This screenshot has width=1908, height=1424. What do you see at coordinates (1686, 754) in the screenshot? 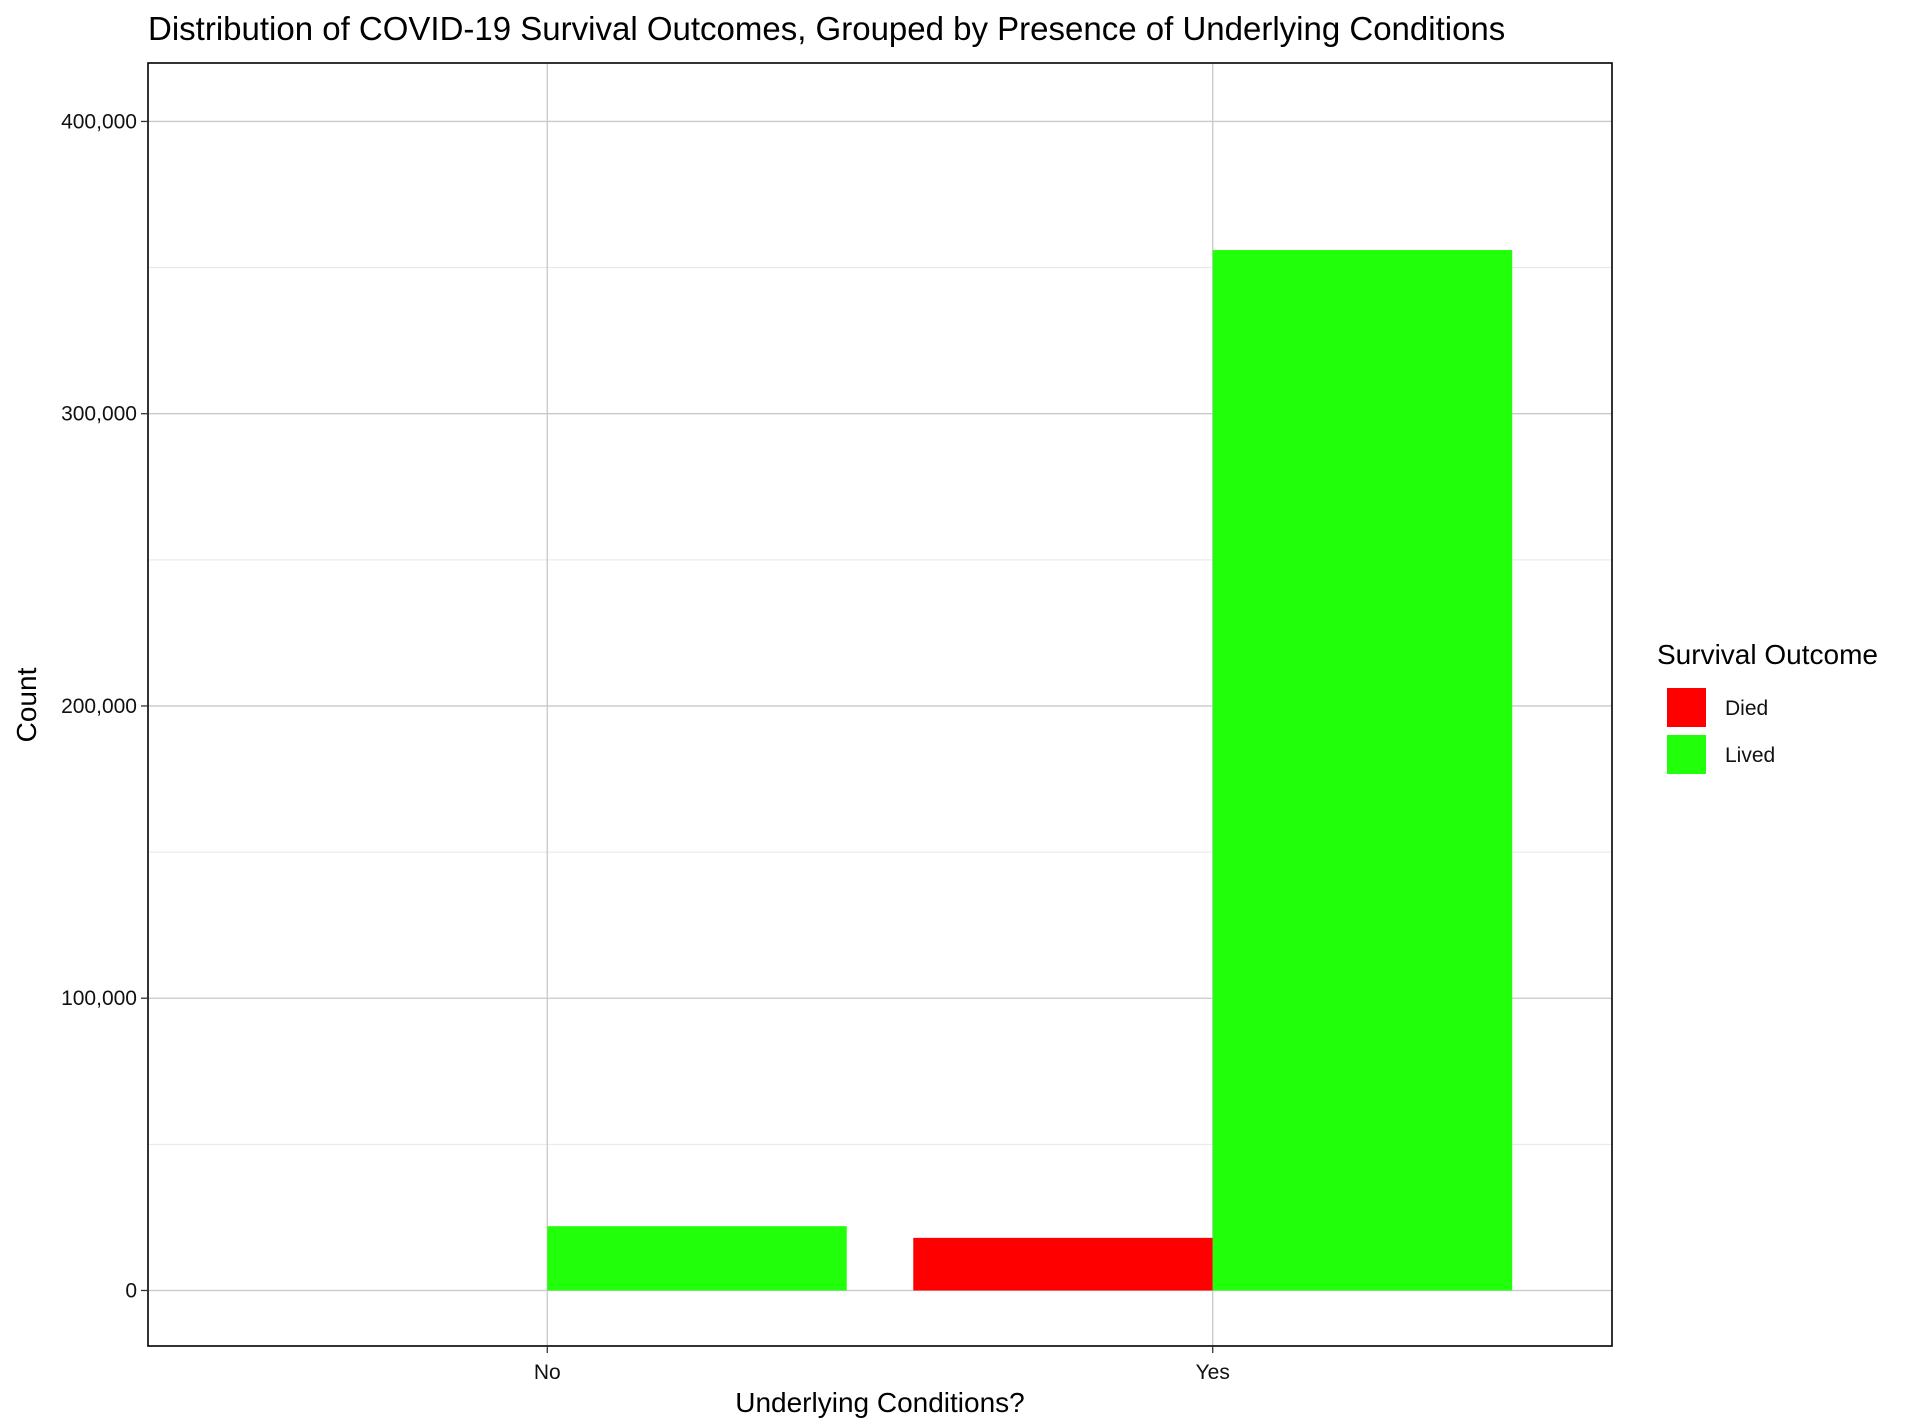
I see `legend-swatch-lived` at bounding box center [1686, 754].